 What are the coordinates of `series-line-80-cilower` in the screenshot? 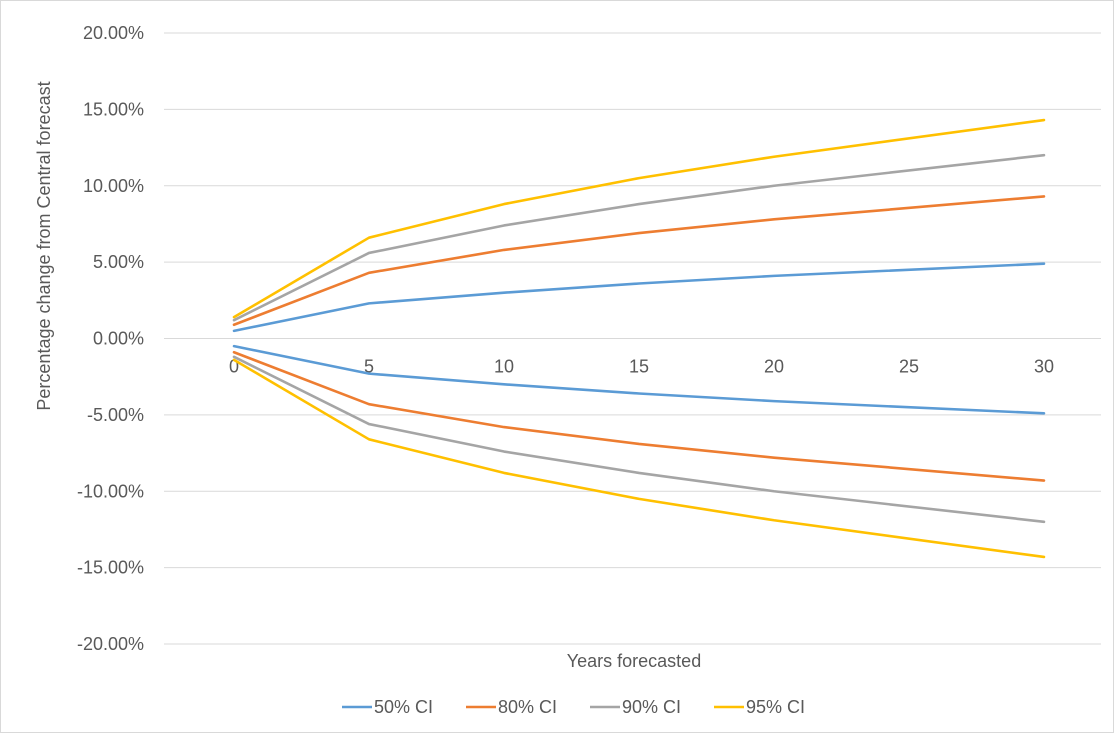 It's located at (639, 416).